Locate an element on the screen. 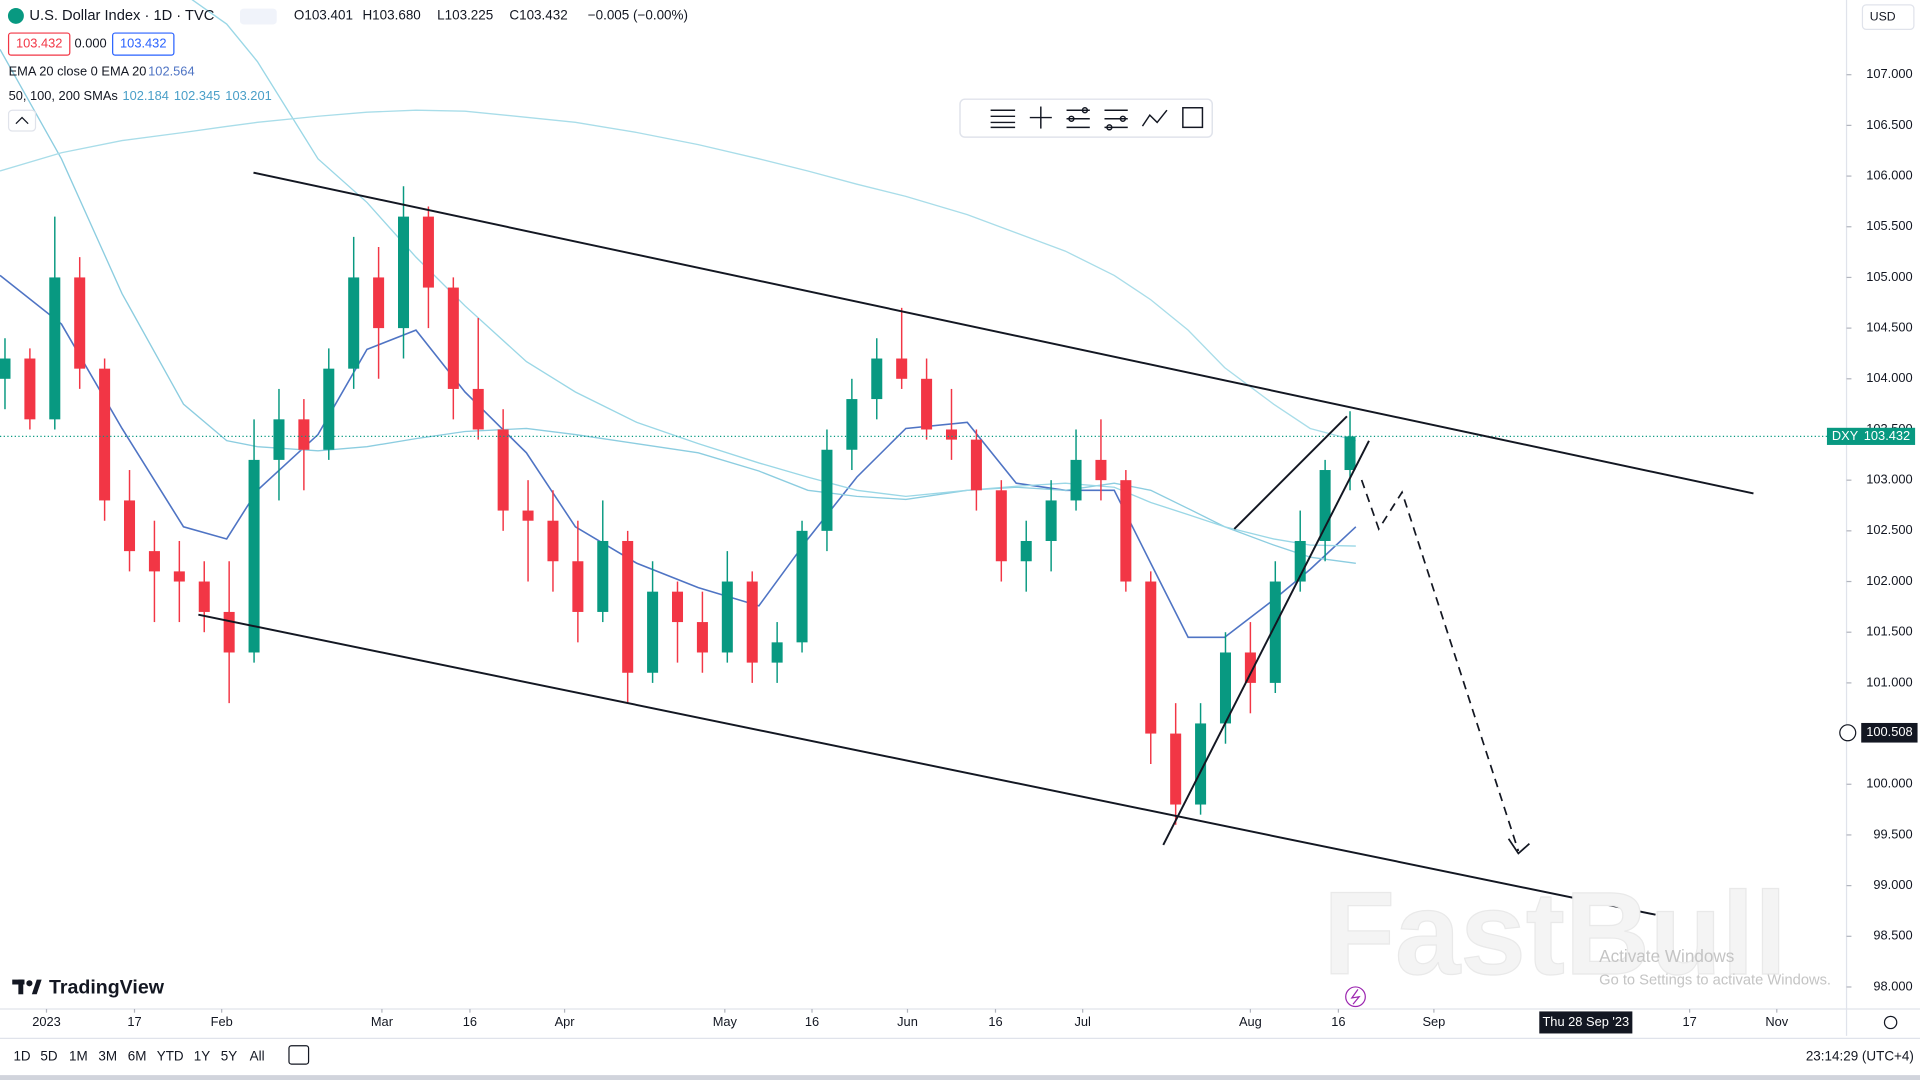 The width and height of the screenshot is (1920, 1085). ema-legend: EMA 20 close 0 EMA 20 is located at coordinates (78, 71).